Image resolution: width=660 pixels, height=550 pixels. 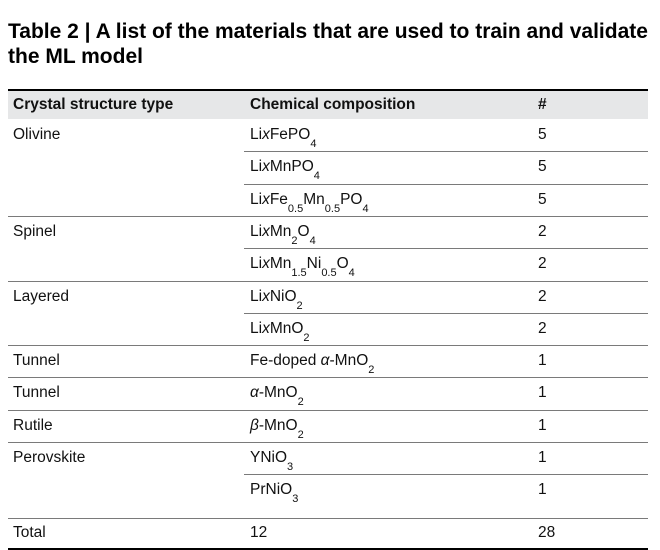 I want to click on formula-text: Fe, so click(x=278, y=199).